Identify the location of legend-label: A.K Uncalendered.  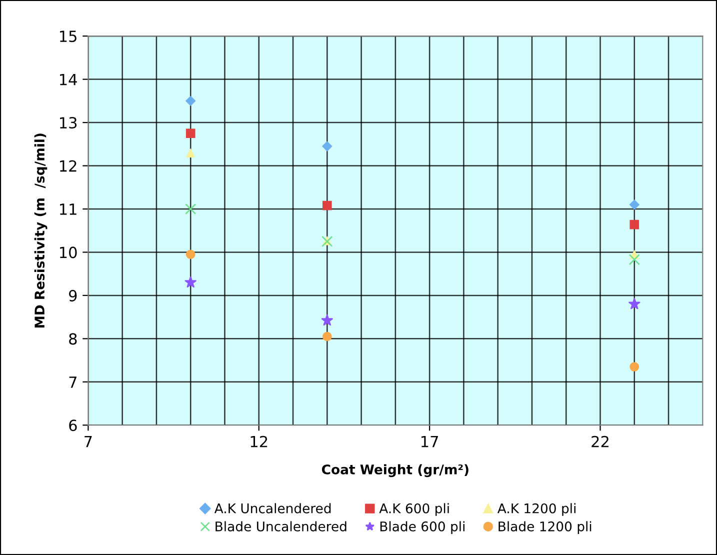
(272, 508).